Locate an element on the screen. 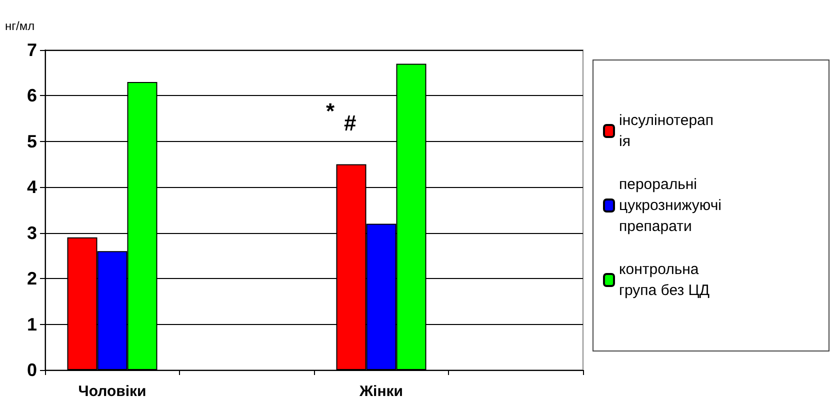  y-tick-label: 5 is located at coordinates (31, 141).